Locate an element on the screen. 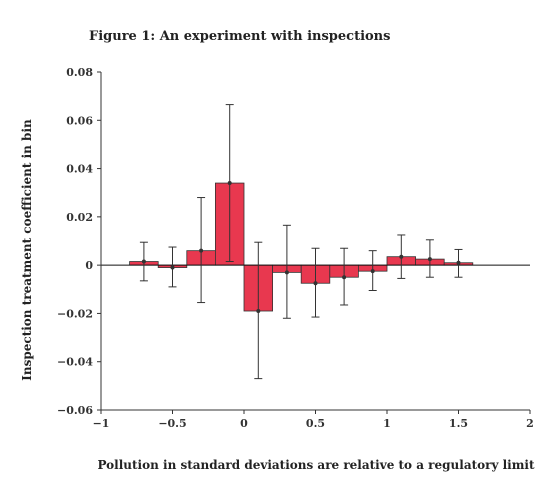 The width and height of the screenshot is (560, 502). y-tick-label: −0.02 is located at coordinates (75, 313).